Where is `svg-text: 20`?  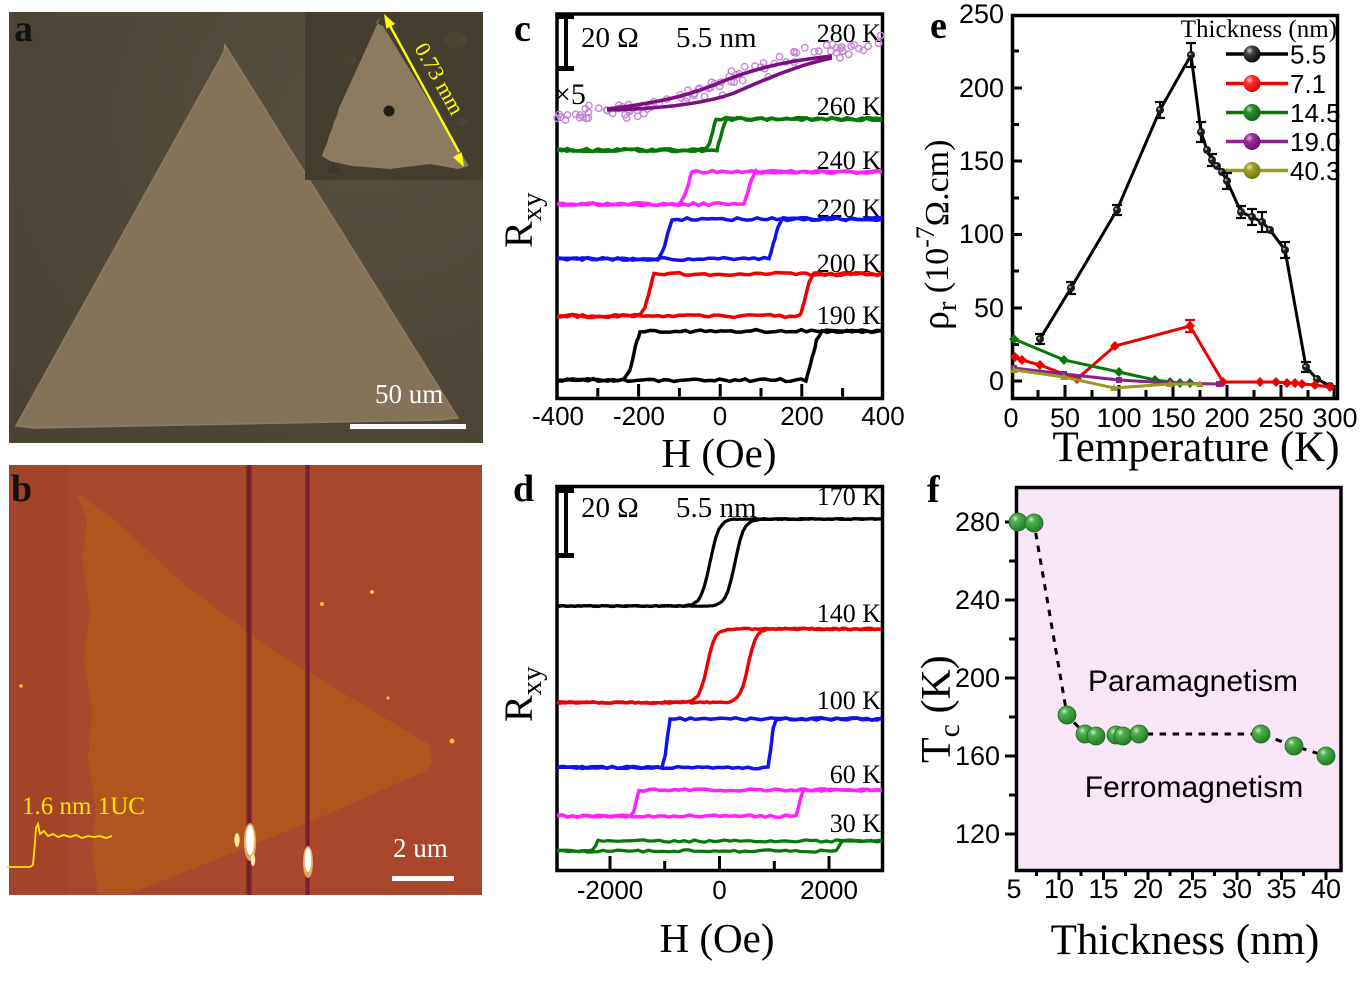 svg-text: 20 is located at coordinates (1148, 889).